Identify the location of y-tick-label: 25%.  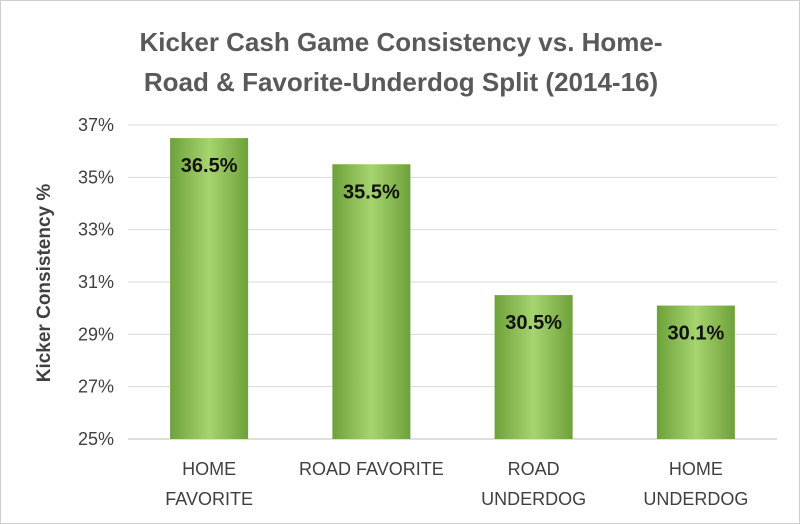
(96, 439).